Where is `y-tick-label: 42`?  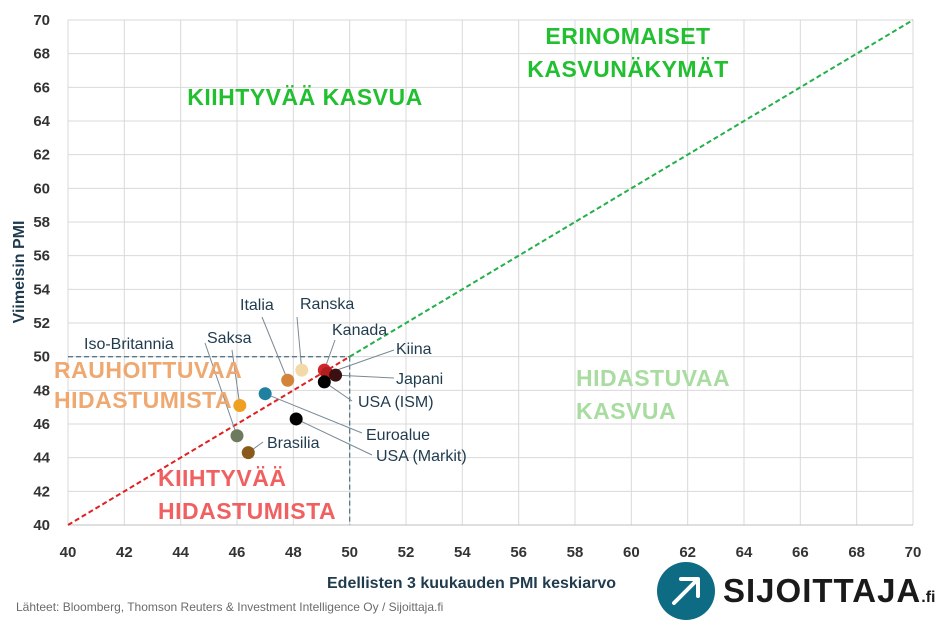
y-tick-label: 42 is located at coordinates (41, 491).